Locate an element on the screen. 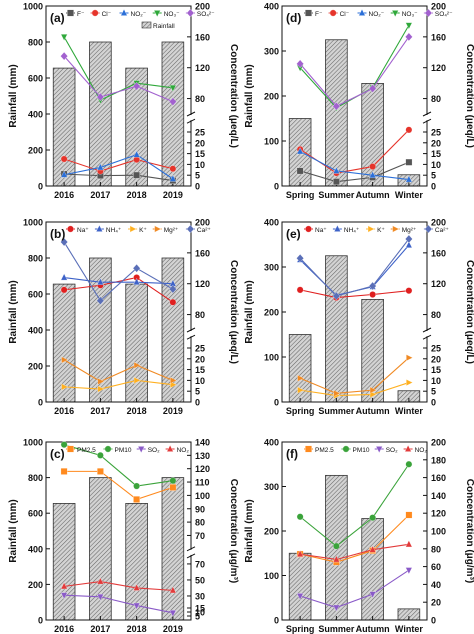  legend-label: Rainfall is located at coordinates (164, 26).